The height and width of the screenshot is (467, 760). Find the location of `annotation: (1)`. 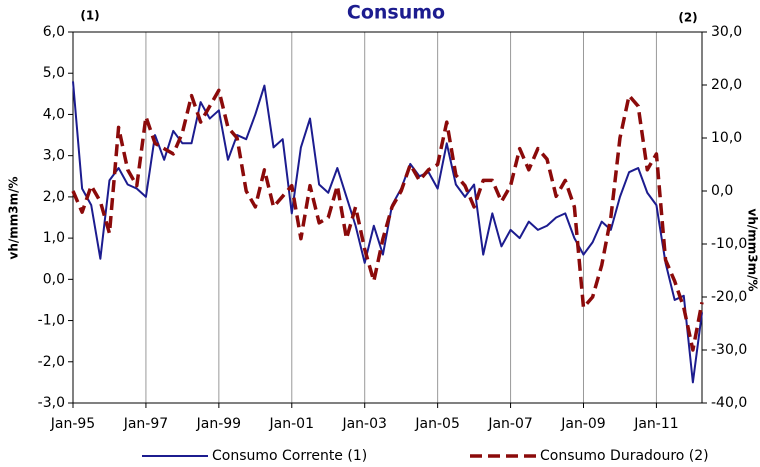

annotation: (1) is located at coordinates (89, 16).